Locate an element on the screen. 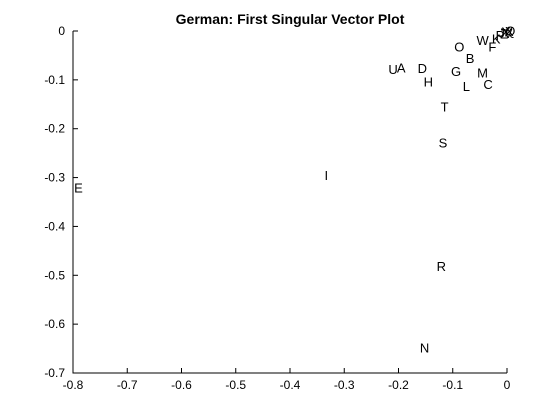  y-tick-label: -0.2 is located at coordinates (54, 129).